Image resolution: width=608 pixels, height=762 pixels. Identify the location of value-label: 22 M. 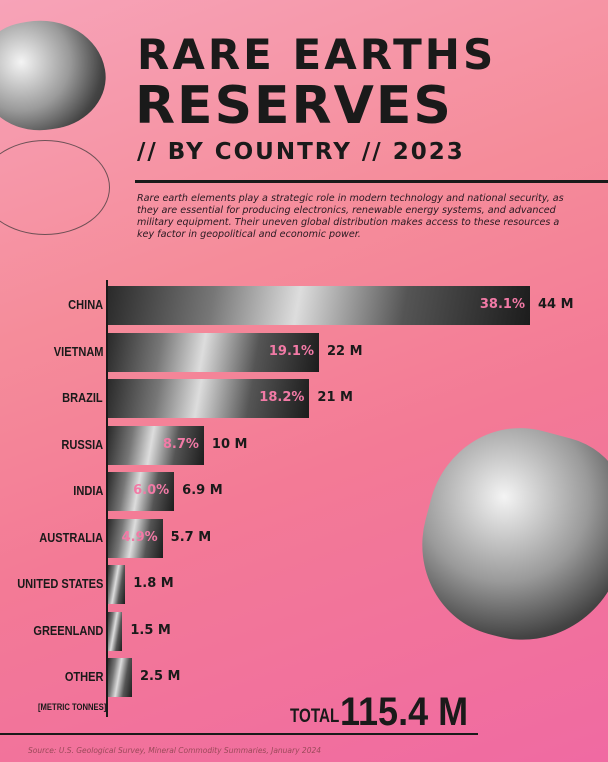
(345, 351).